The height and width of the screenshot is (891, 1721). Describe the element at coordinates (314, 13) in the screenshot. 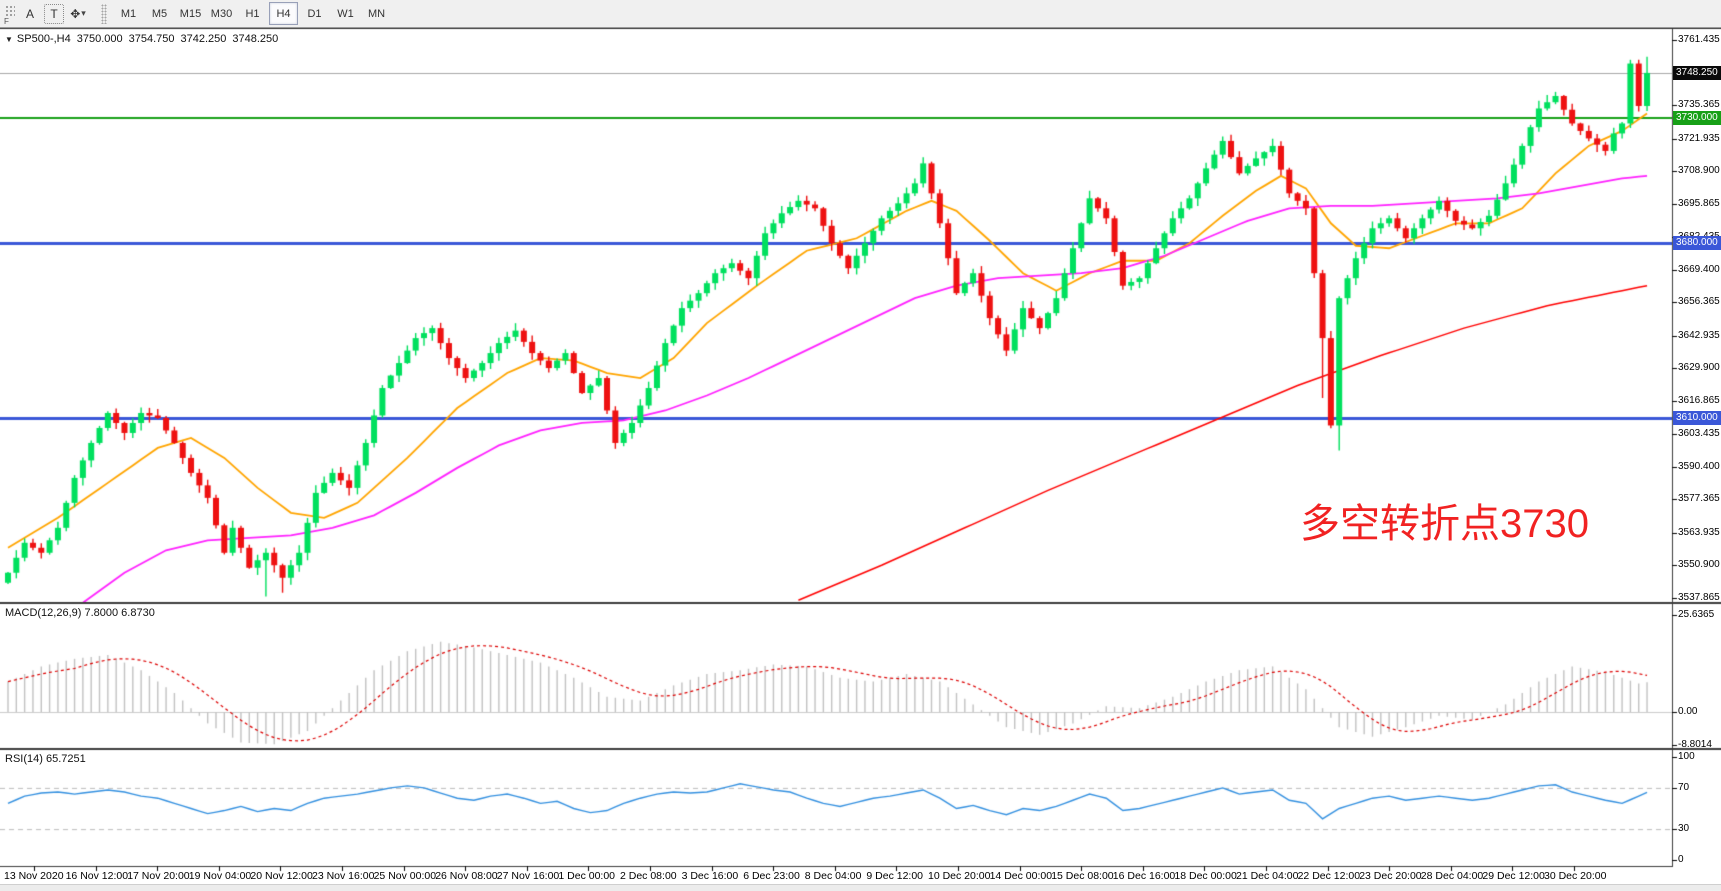

I see `timeframe-button-d1: D1` at that location.